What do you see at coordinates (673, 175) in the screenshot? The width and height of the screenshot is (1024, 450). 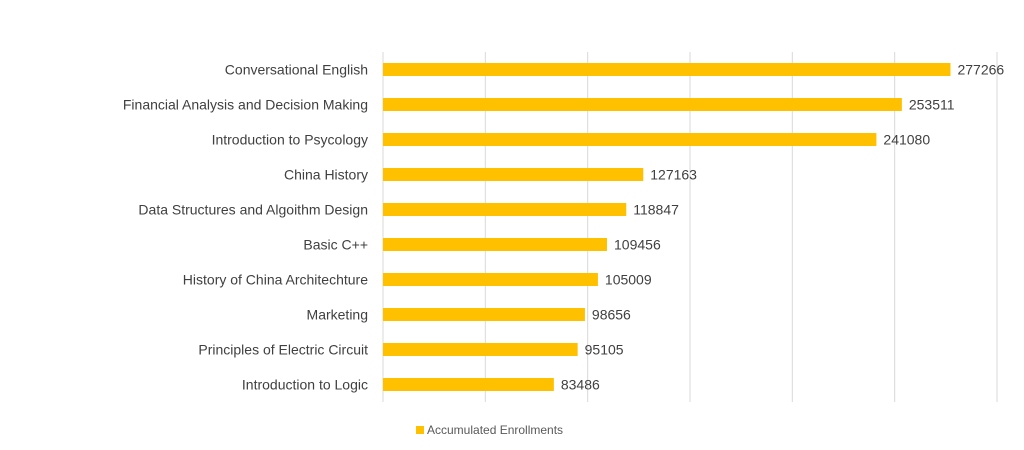 I see `value-label: 127163` at bounding box center [673, 175].